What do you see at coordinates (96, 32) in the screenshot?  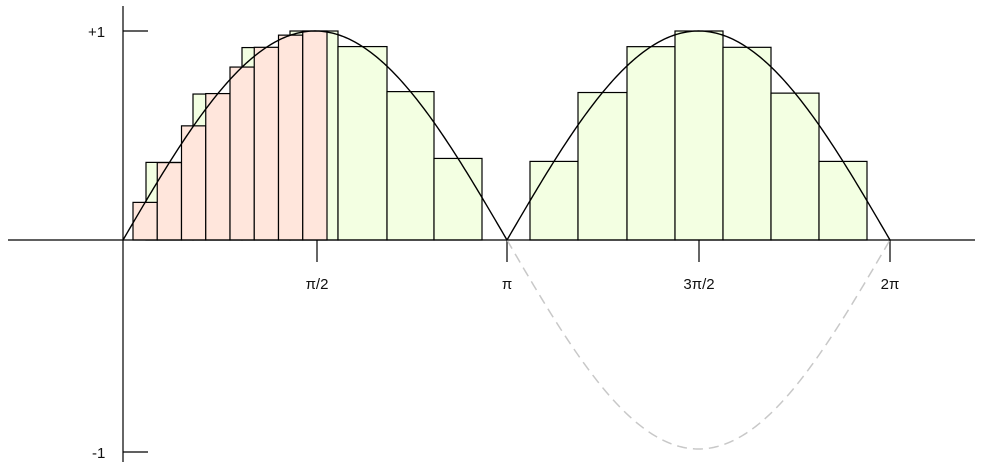 I see `y-label-plus-one: +1` at bounding box center [96, 32].